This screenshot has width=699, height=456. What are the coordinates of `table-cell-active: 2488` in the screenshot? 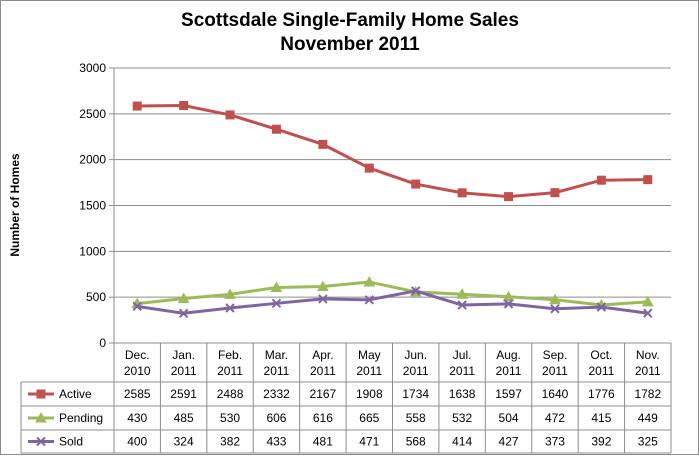 It's located at (230, 394).